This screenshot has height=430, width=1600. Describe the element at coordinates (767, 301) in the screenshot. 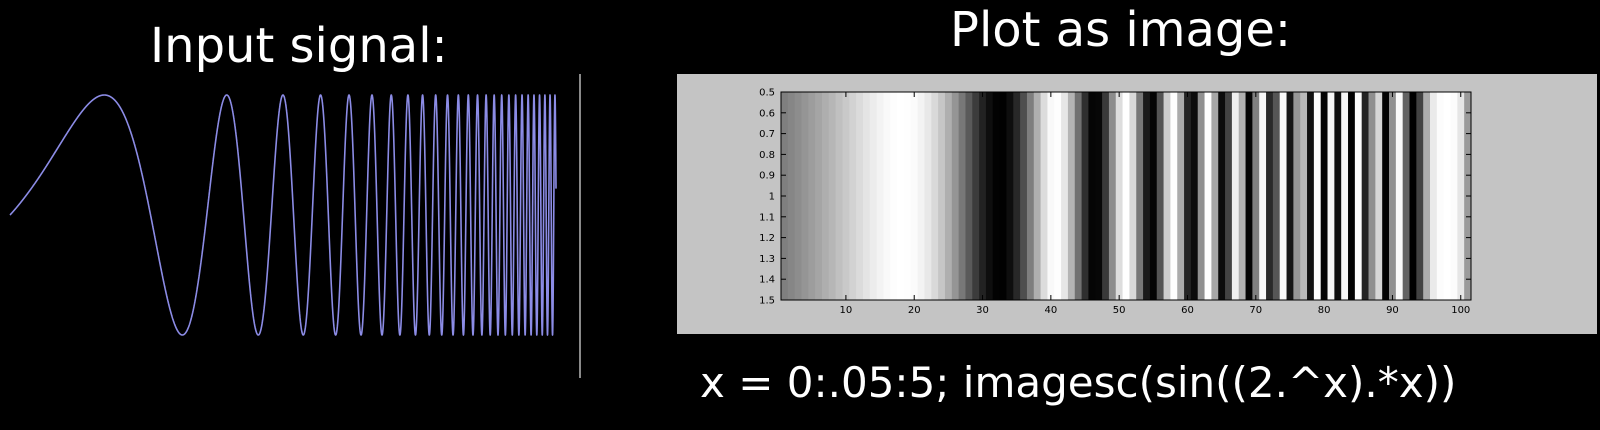

I see `y-tick-label: 1.5` at that location.